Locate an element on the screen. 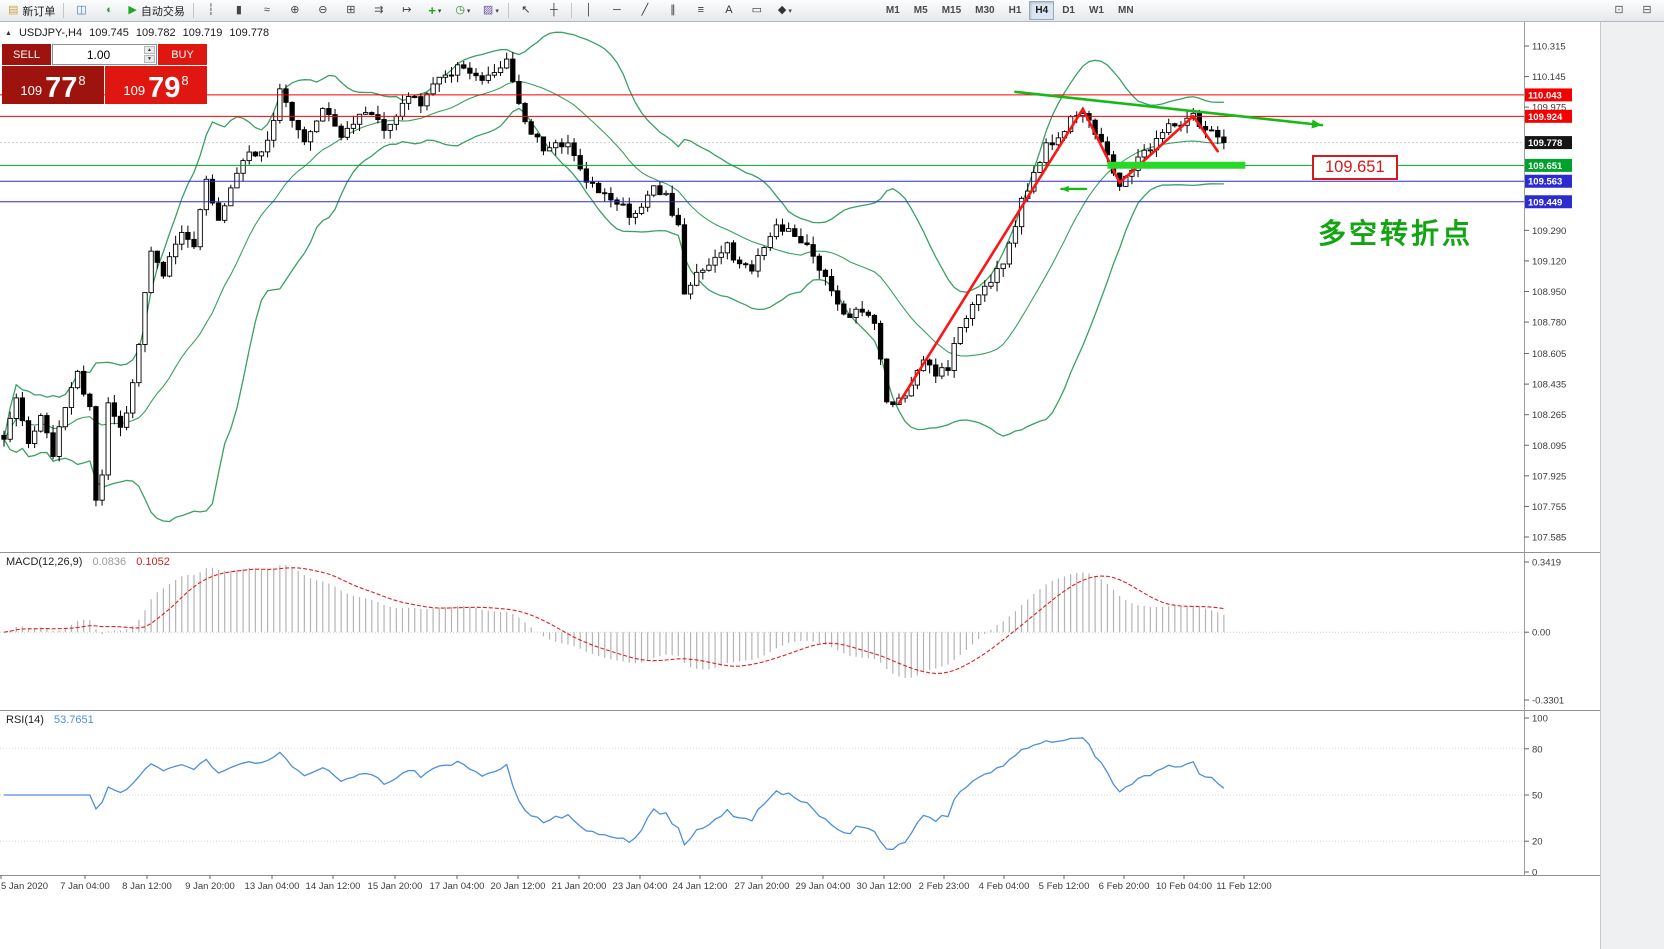  timeframe-m5: M5 is located at coordinates (920, 10).